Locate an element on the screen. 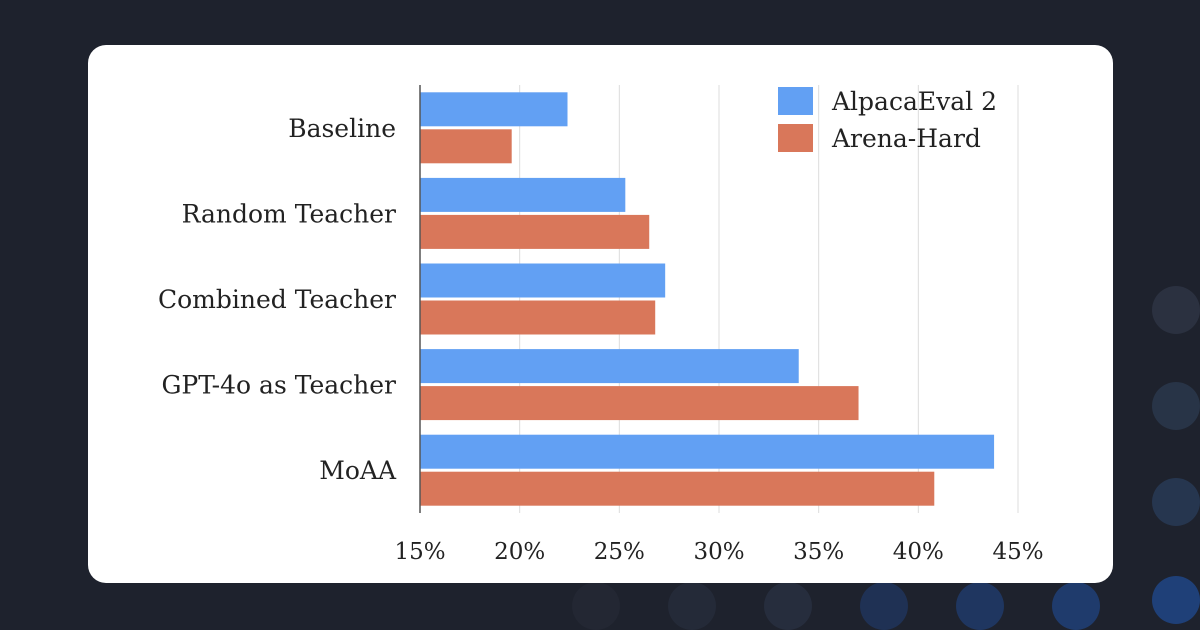  legend-label: Arena-Hard is located at coordinates (906, 138).